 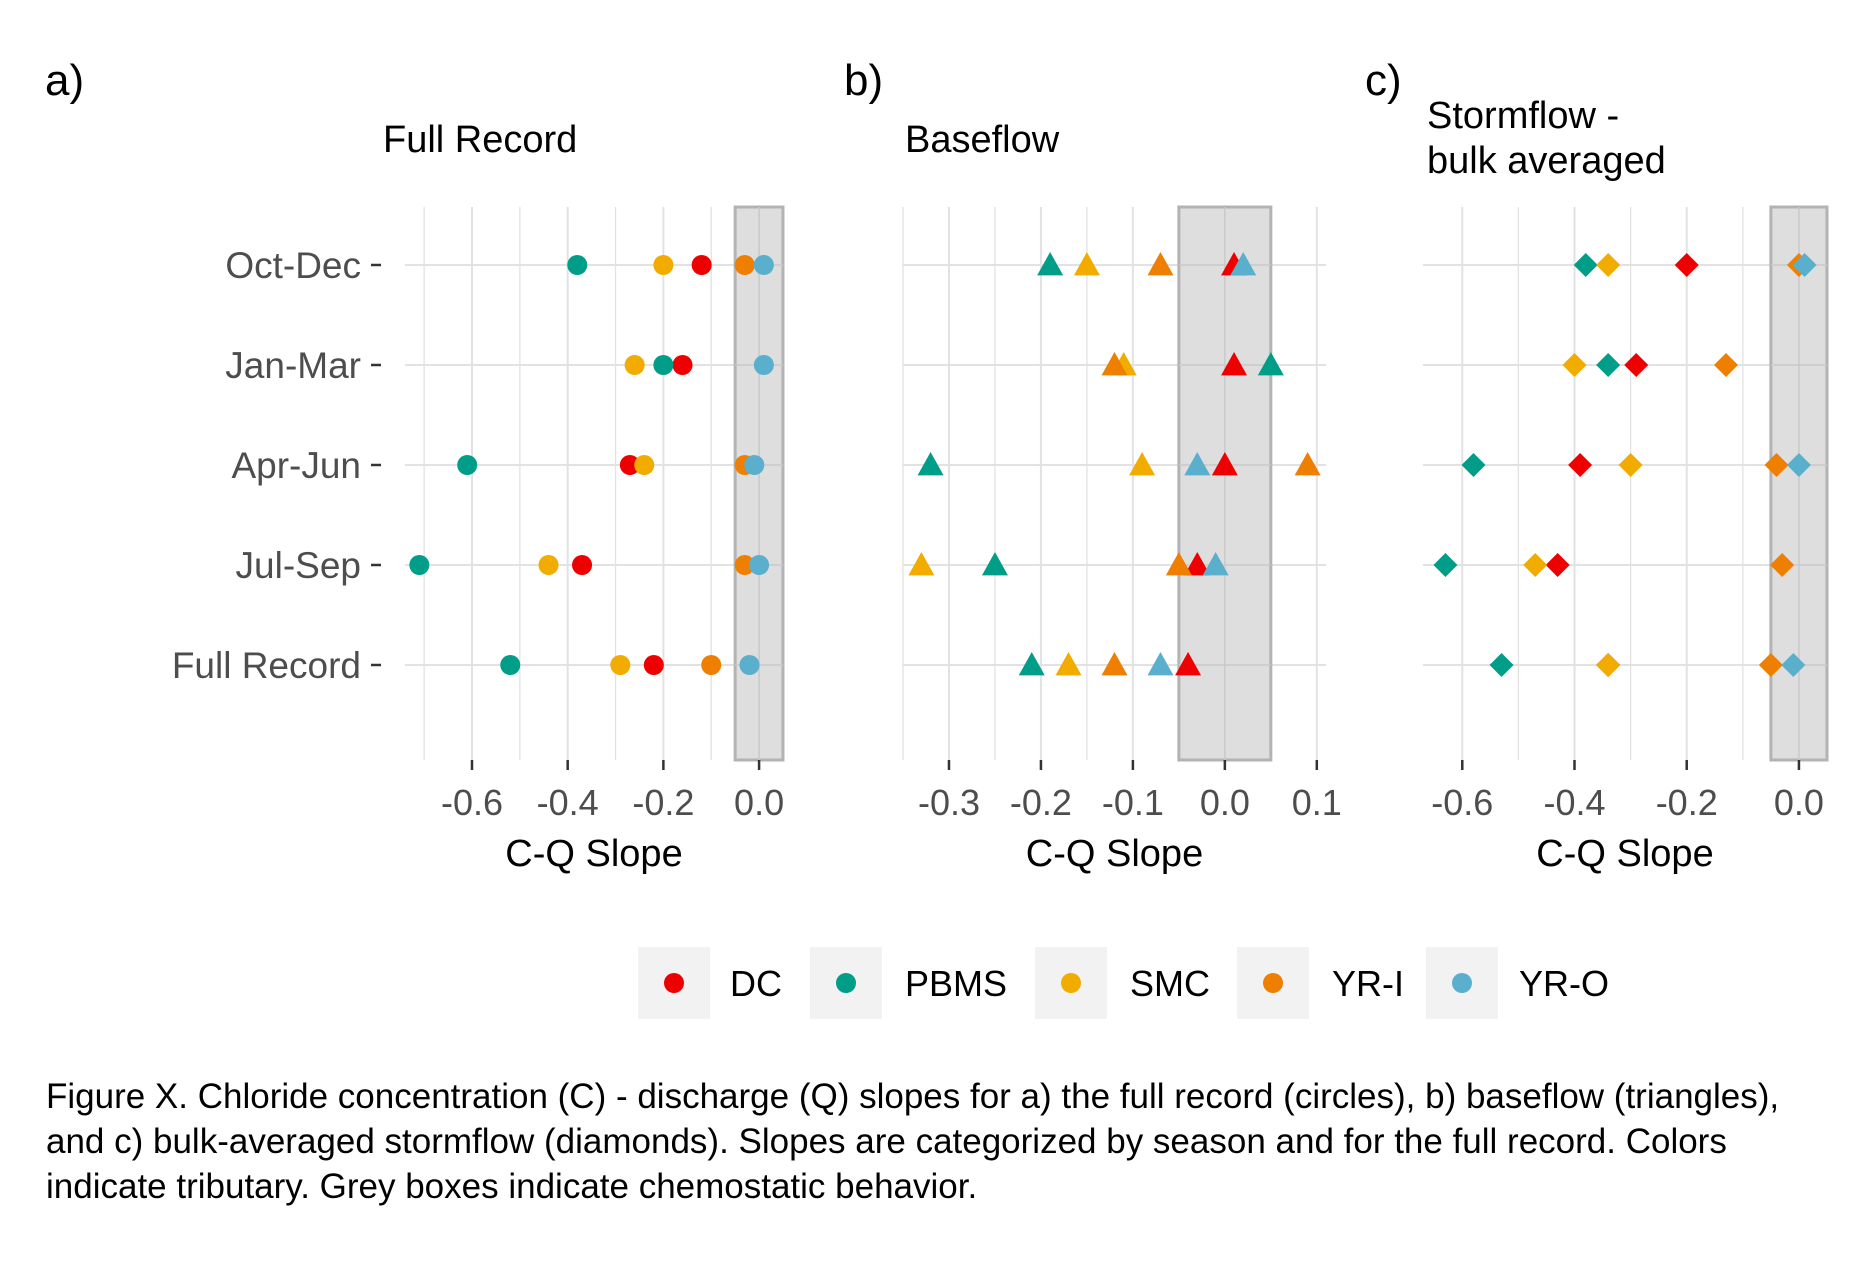 What do you see at coordinates (296, 465) in the screenshot?
I see `y-tick-label: Apr-Jun` at bounding box center [296, 465].